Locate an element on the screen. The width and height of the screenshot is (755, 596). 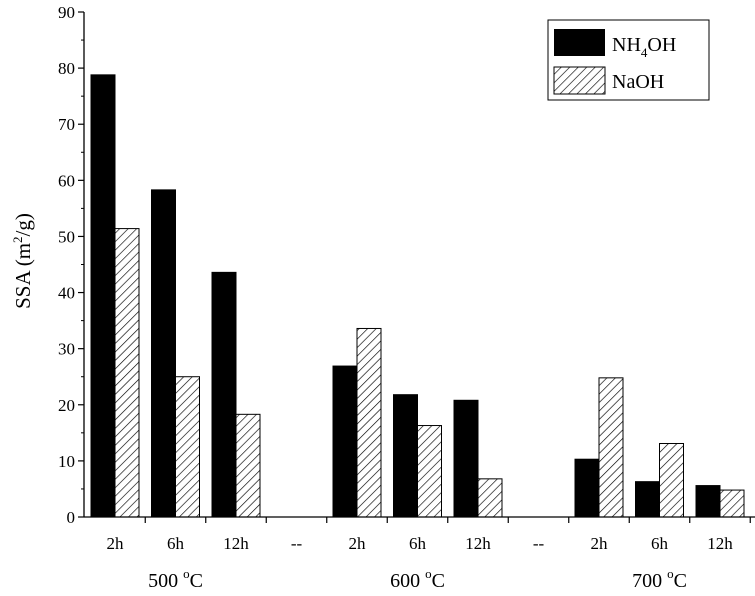
y-tick-label: 80 is located at coordinates (66, 68).